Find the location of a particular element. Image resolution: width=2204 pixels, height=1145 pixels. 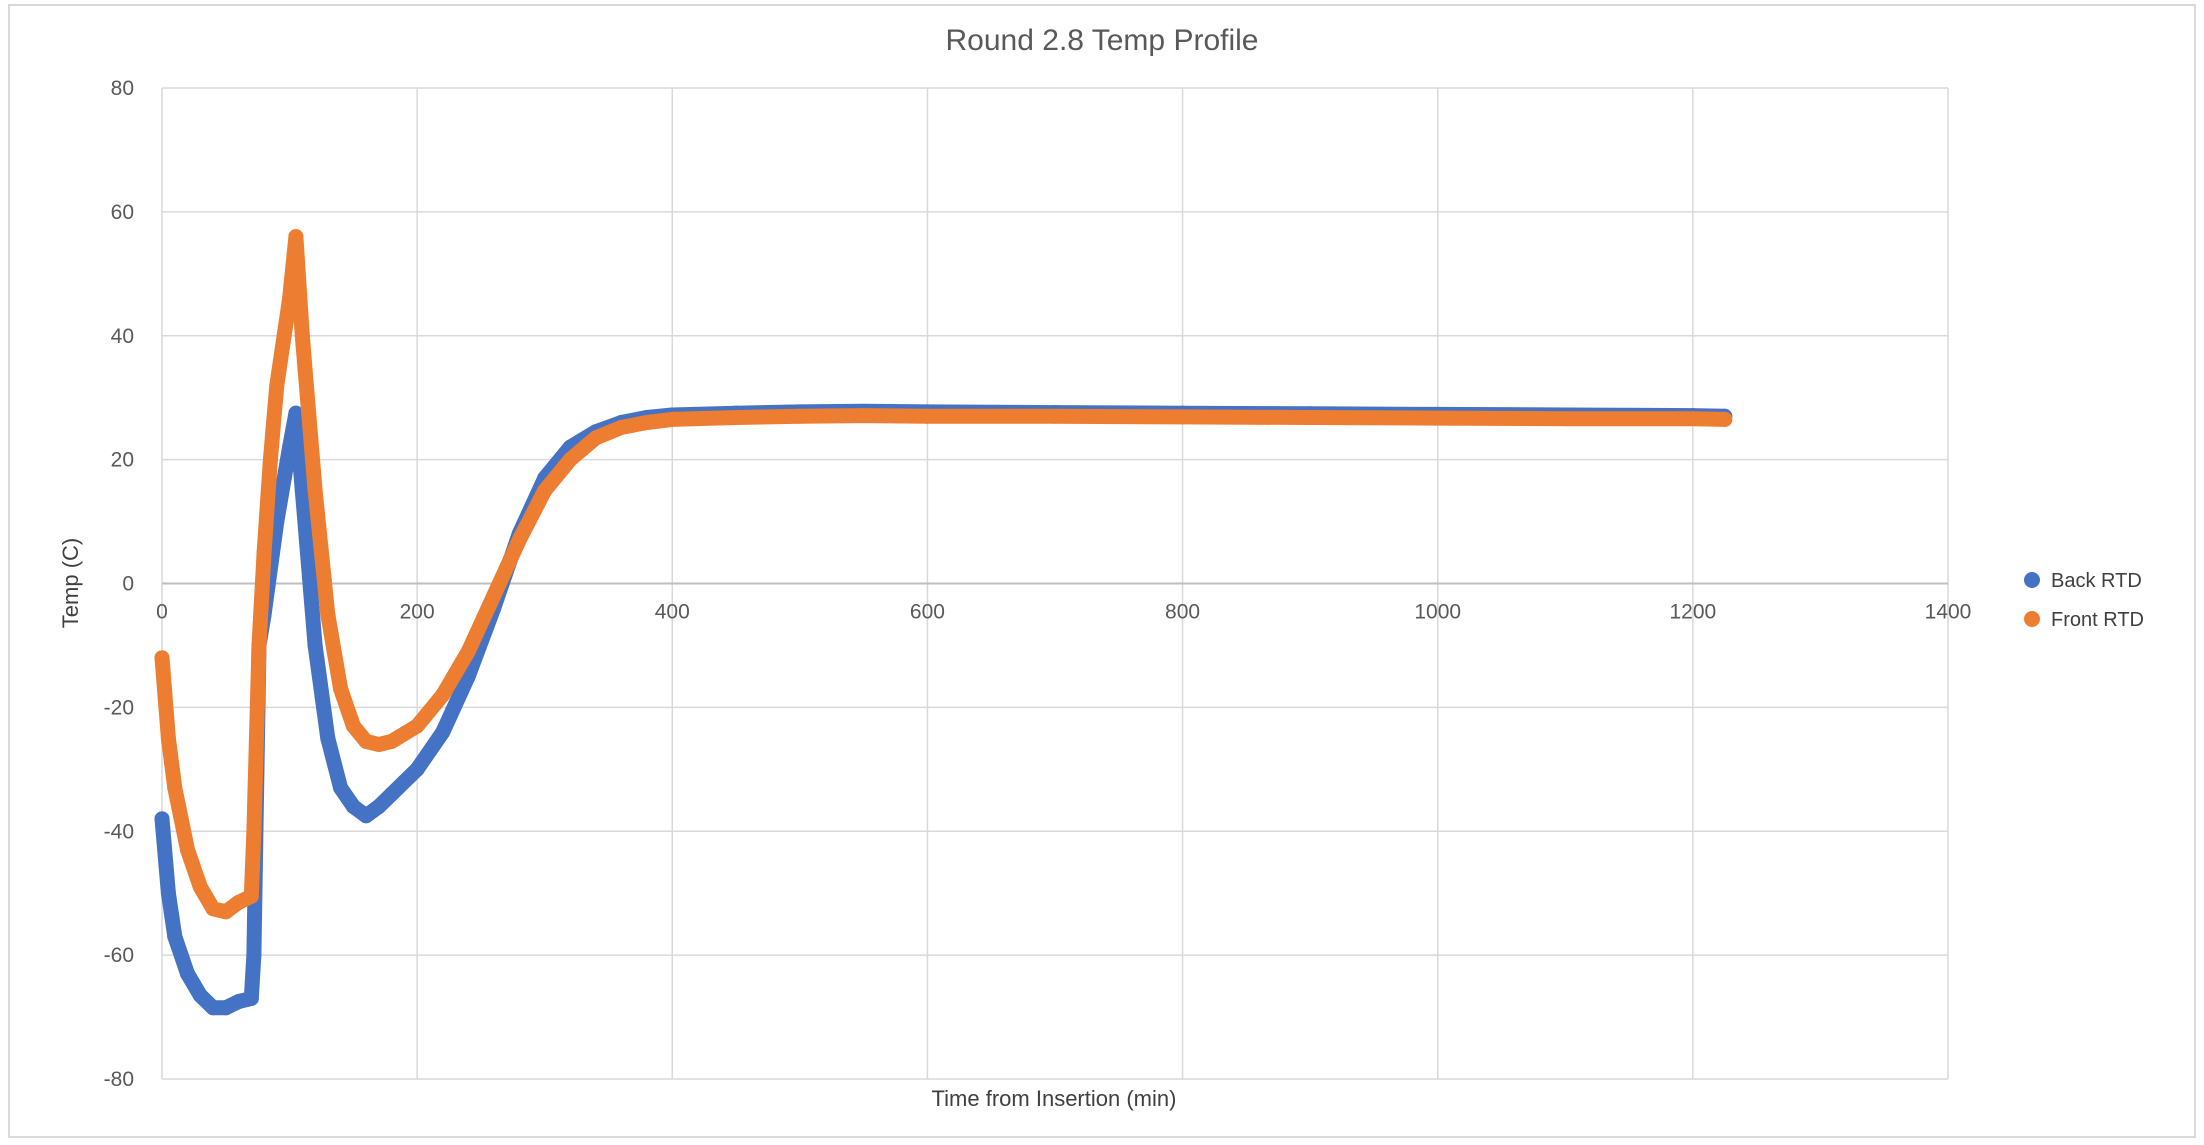

y-axis-title: Temp (C) is located at coordinates (70, 583).